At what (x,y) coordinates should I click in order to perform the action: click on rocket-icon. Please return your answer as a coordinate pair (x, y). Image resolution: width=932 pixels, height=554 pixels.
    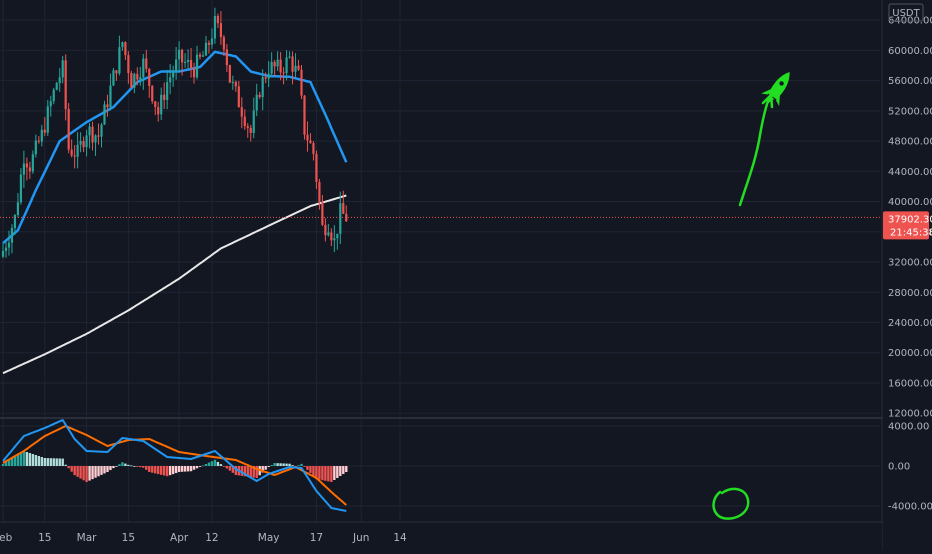
    Looking at the image, I should click on (775, 89).